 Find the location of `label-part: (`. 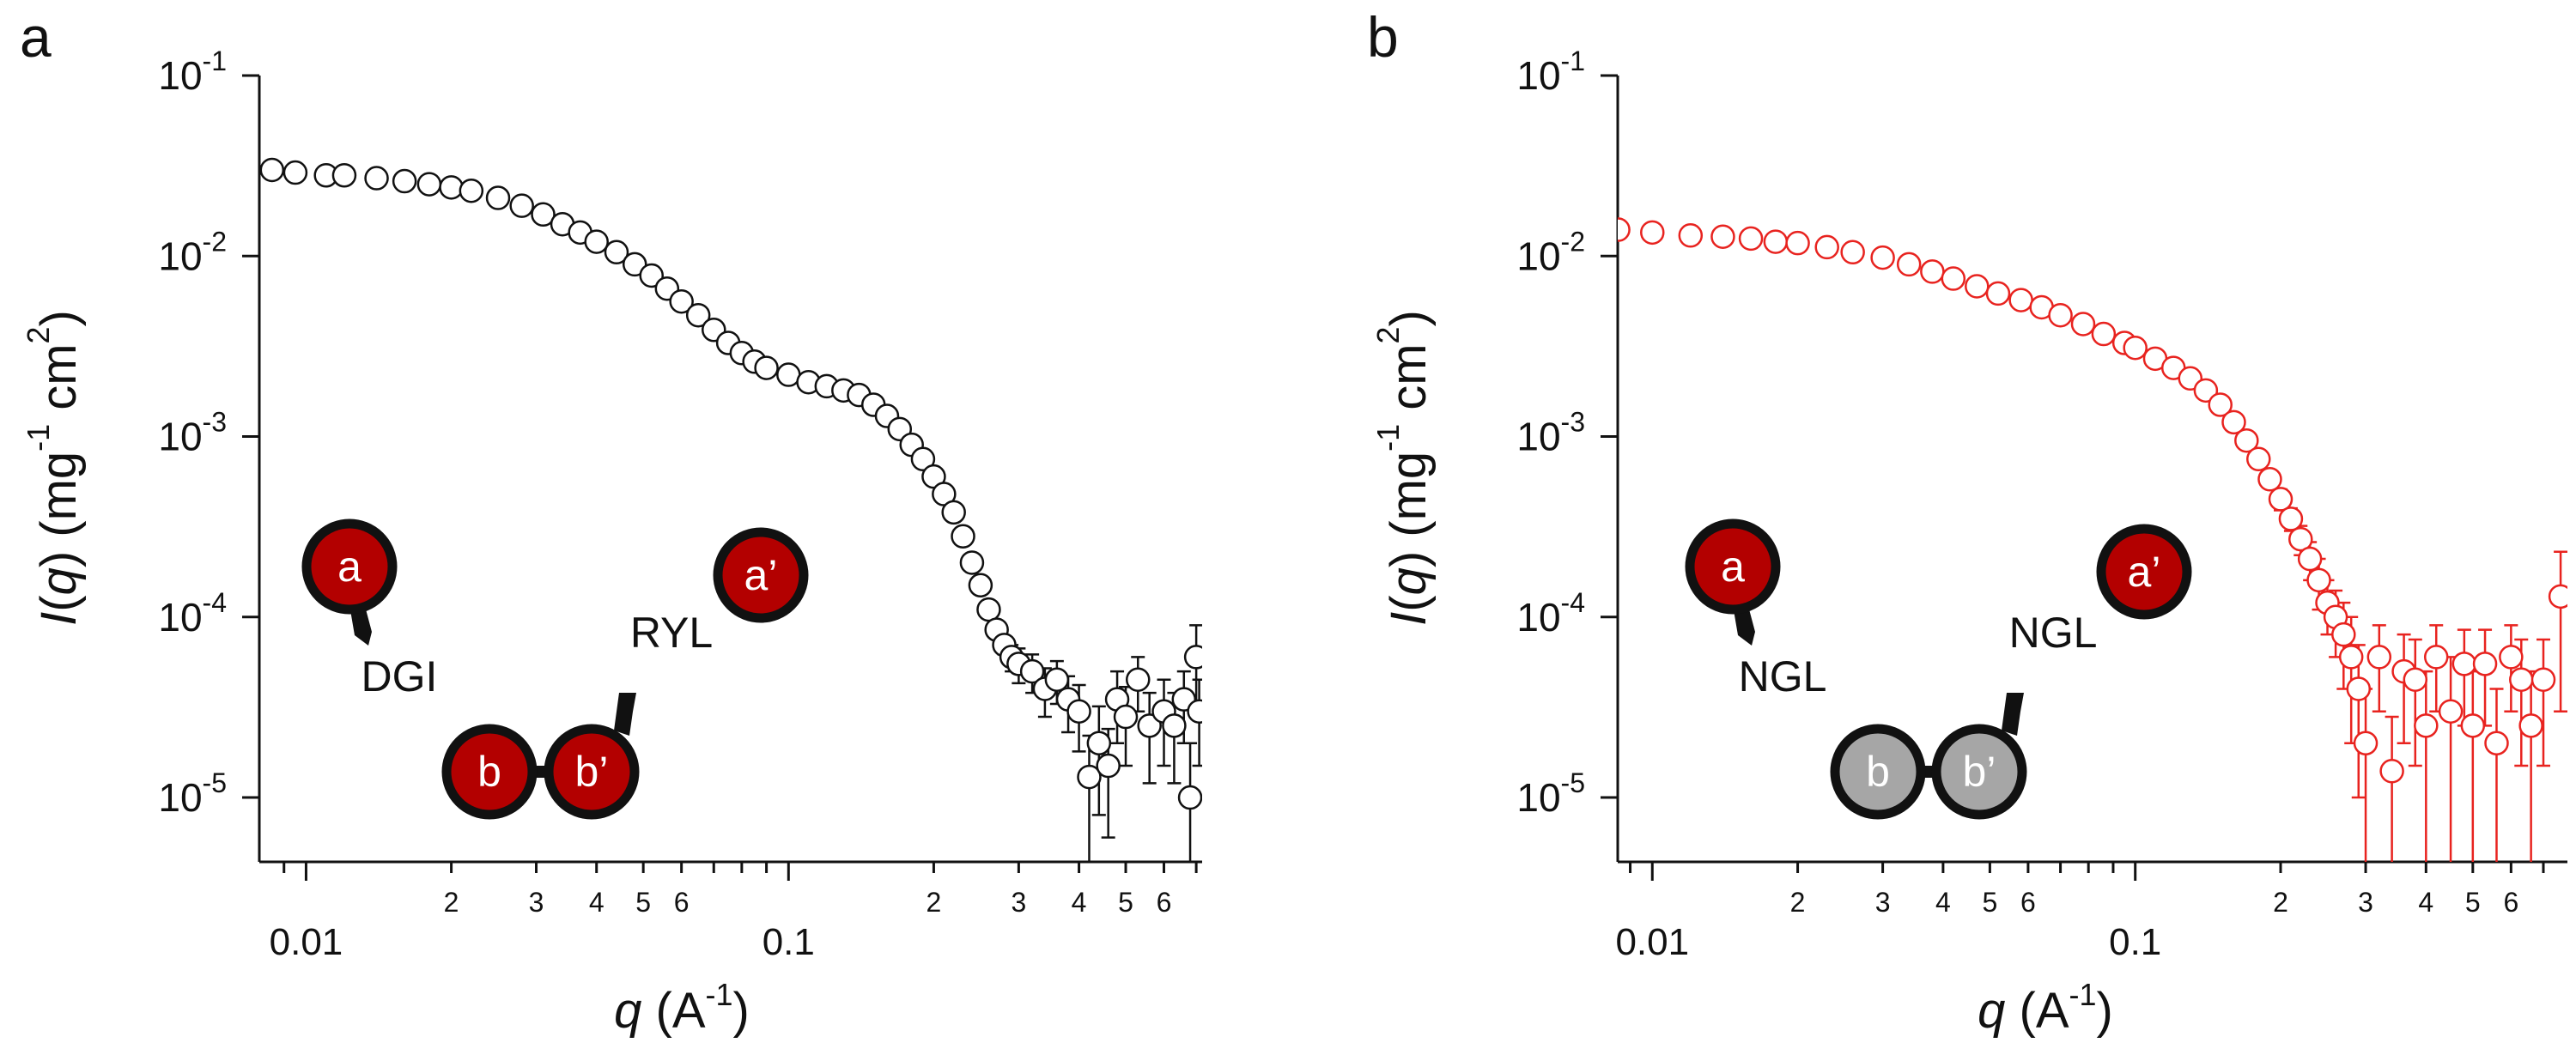

label-part: ( is located at coordinates (1409, 603).